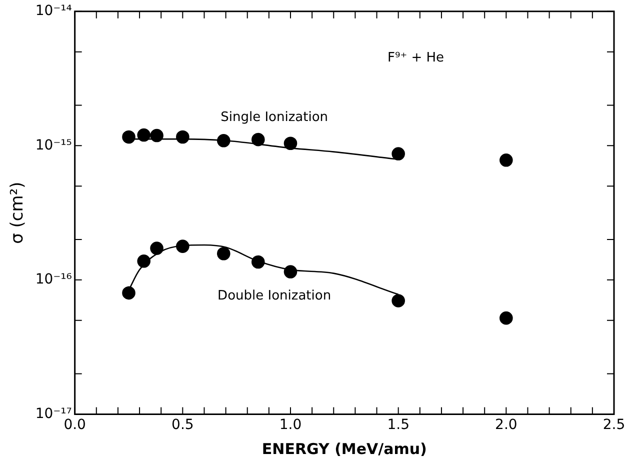  I want to click on x-tick-label: 2.5, so click(614, 425).